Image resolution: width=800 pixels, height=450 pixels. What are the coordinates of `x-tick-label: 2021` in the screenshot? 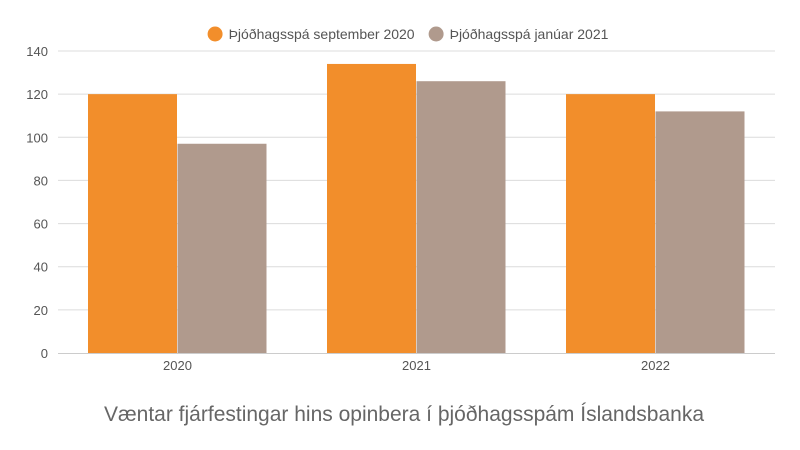 It's located at (416, 365).